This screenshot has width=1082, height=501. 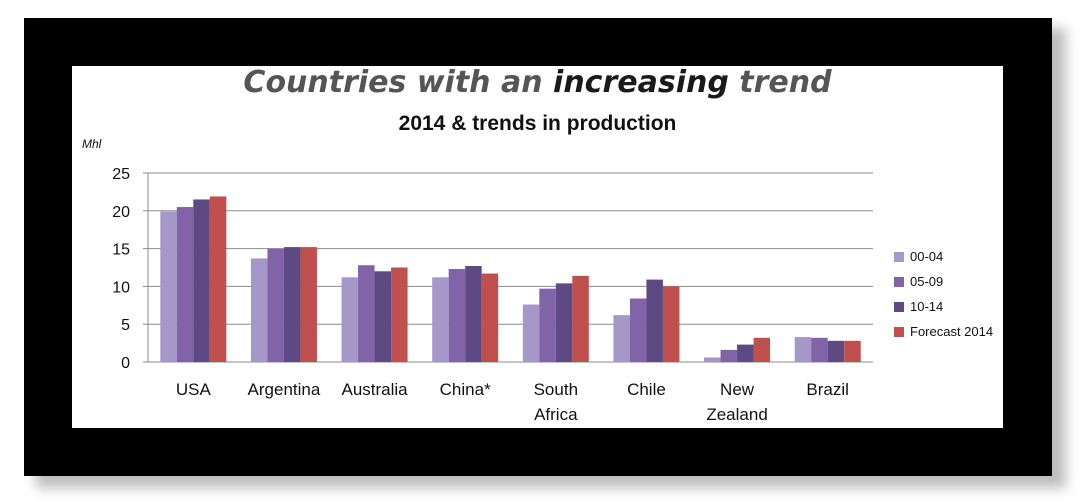 What do you see at coordinates (121, 287) in the screenshot?
I see `y-tick-label: 10` at bounding box center [121, 287].